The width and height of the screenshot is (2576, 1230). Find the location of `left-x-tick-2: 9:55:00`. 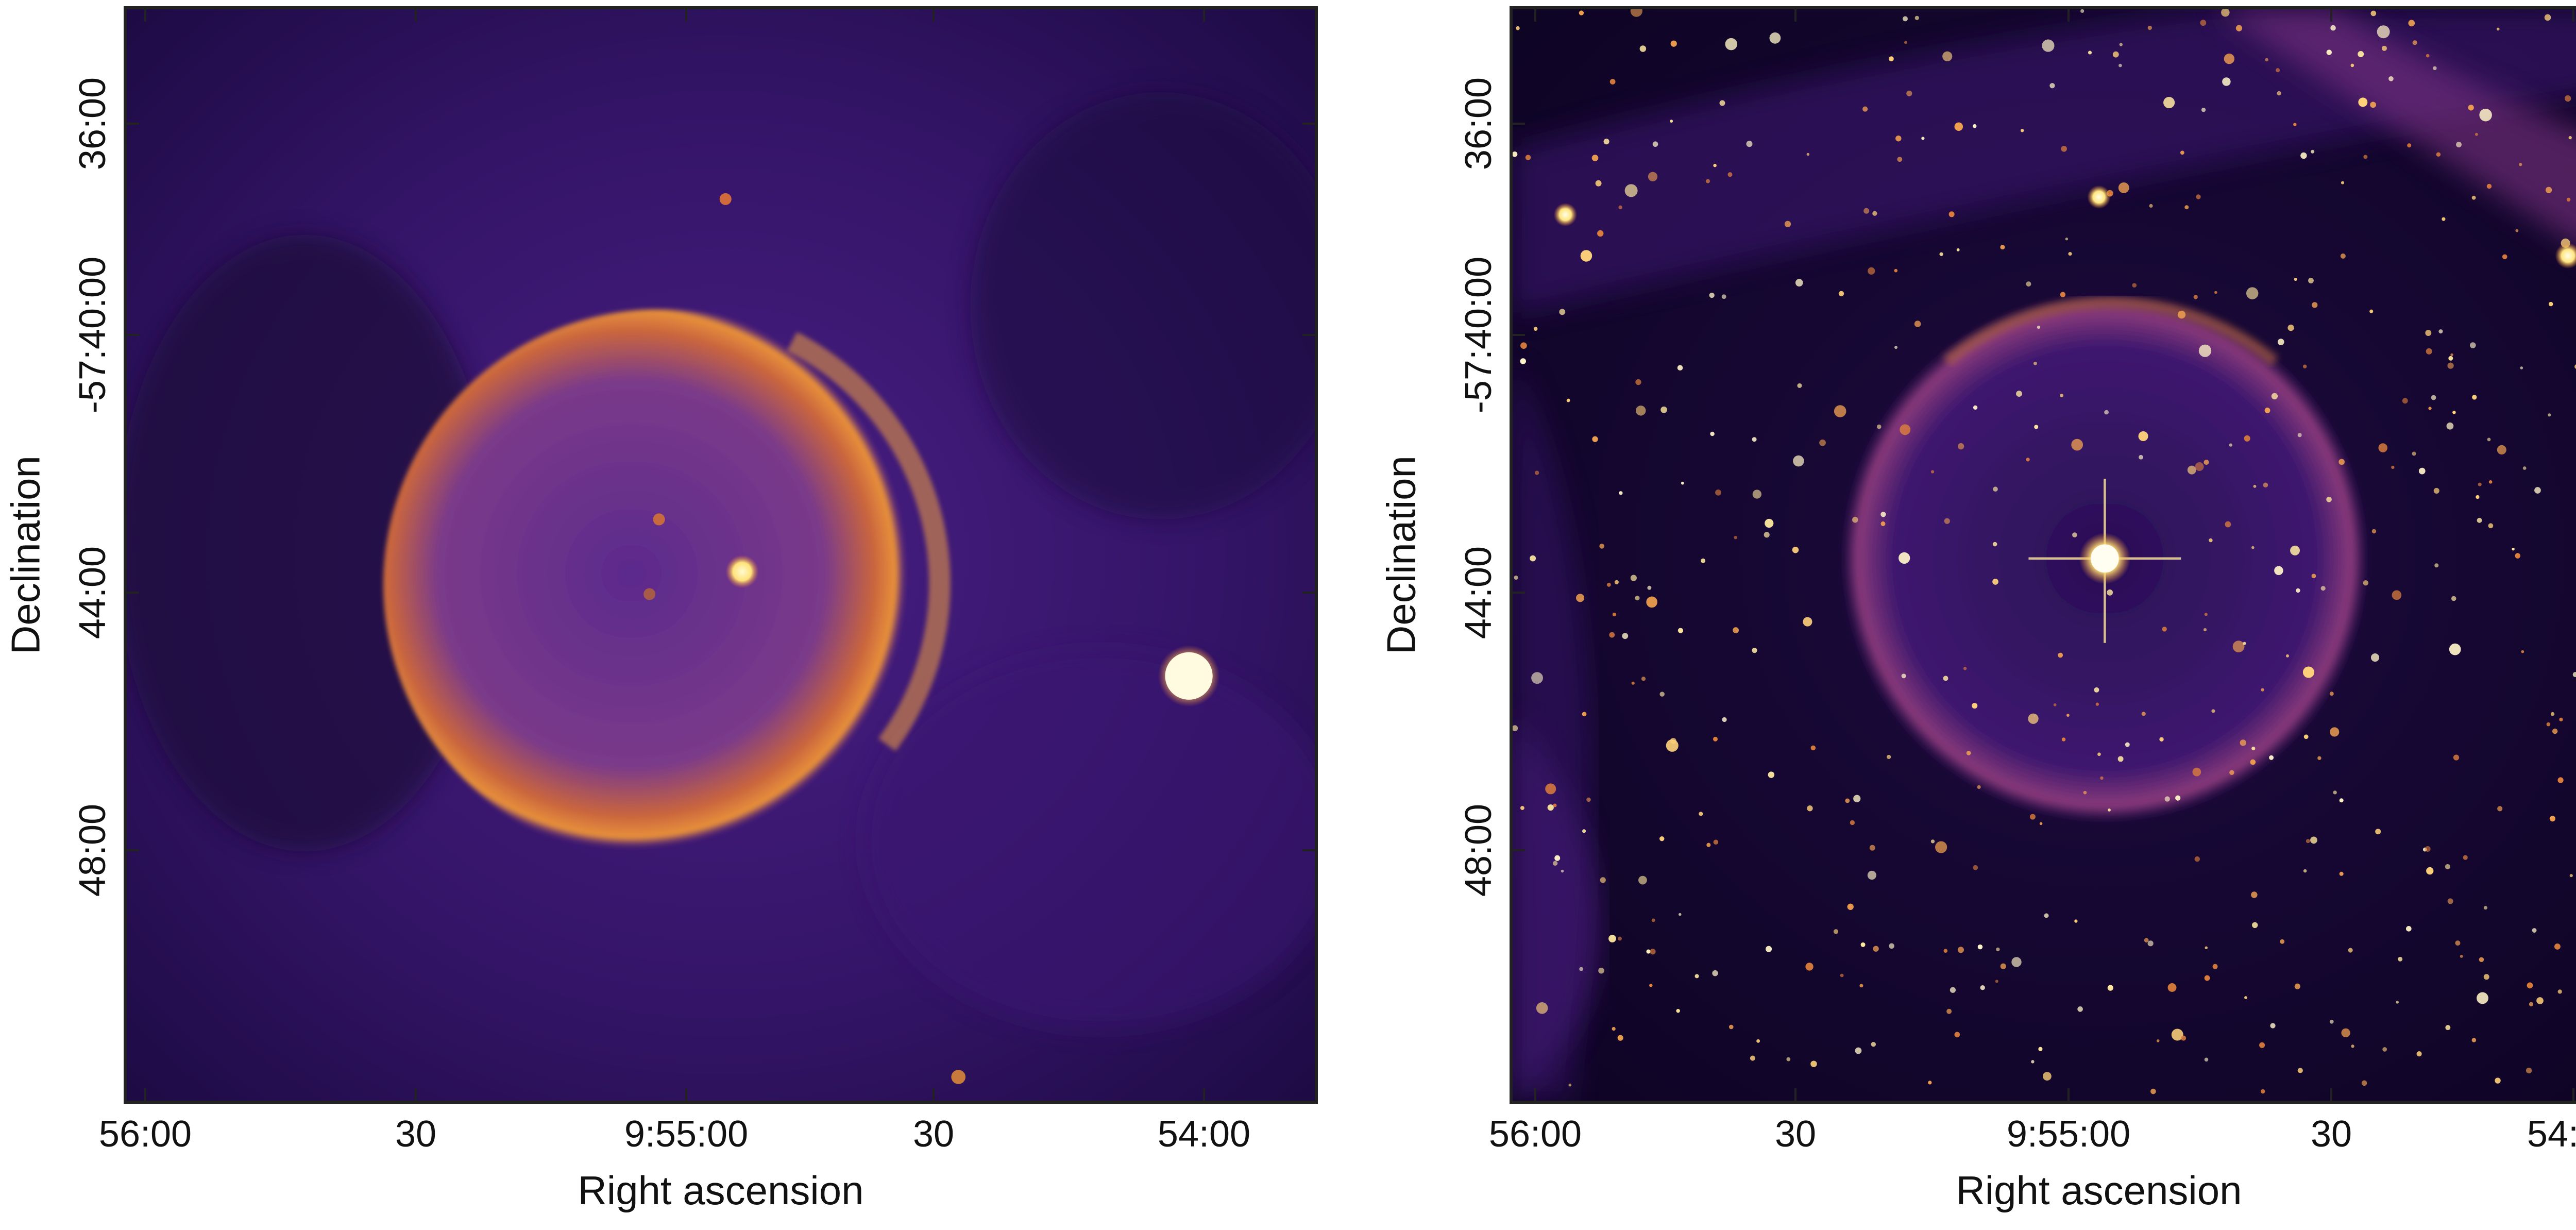

left-x-tick-2: 9:55:00 is located at coordinates (686, 1135).